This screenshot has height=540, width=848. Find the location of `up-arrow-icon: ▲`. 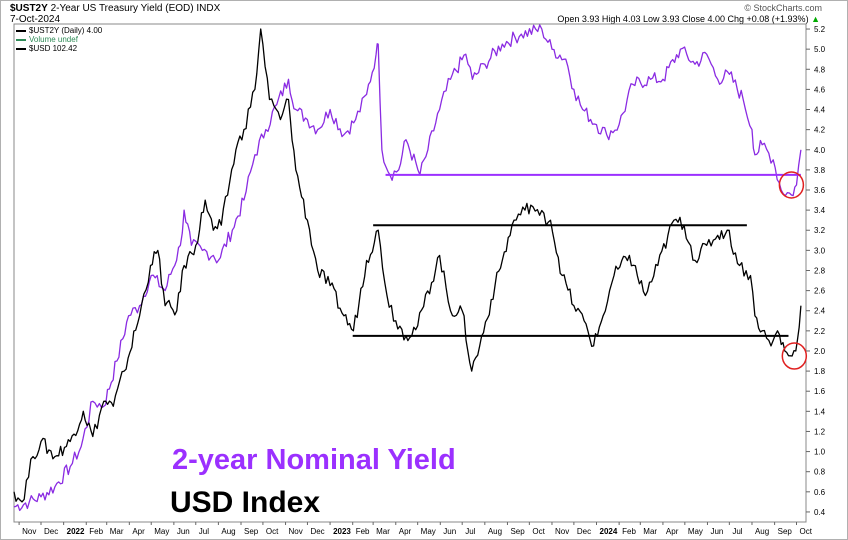

up-arrow-icon: ▲ is located at coordinates (815, 19).